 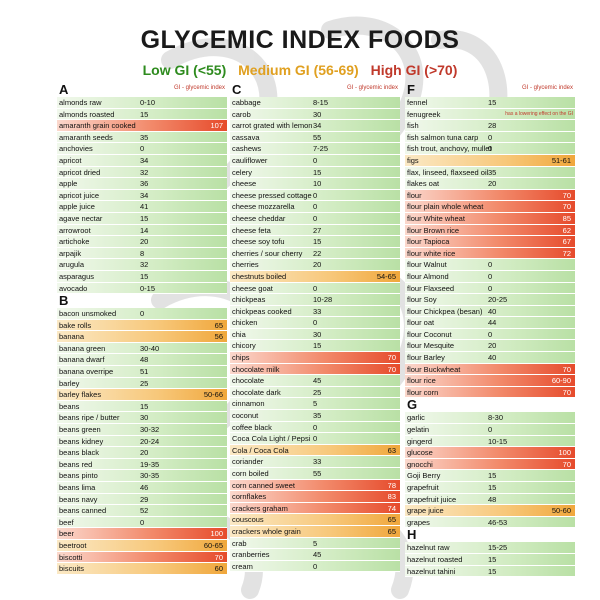 I want to click on gi-value: 51-61, so click(x=561, y=160).